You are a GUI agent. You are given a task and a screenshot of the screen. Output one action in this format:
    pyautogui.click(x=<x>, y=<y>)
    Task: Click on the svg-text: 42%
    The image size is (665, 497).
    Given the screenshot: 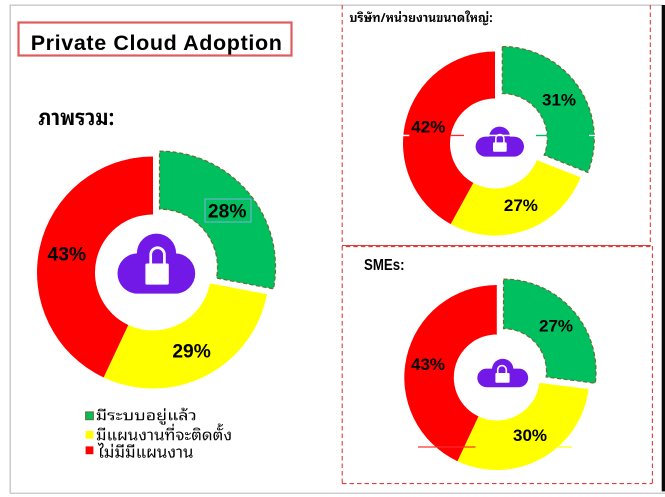 What is the action you would take?
    pyautogui.click(x=428, y=127)
    